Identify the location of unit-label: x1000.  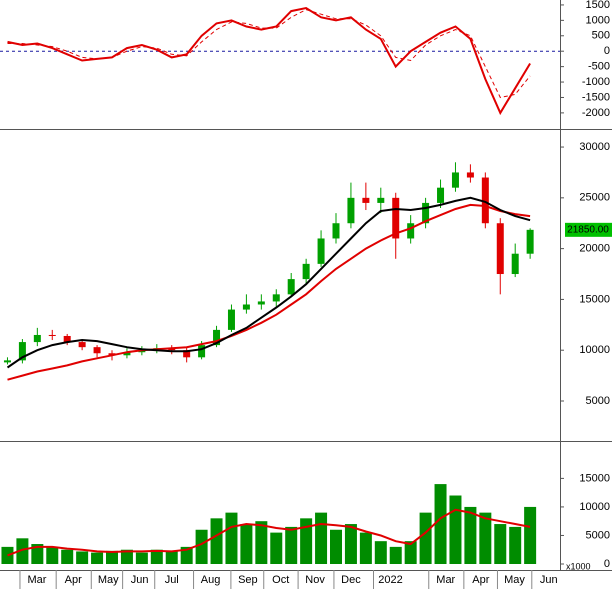
(578, 566).